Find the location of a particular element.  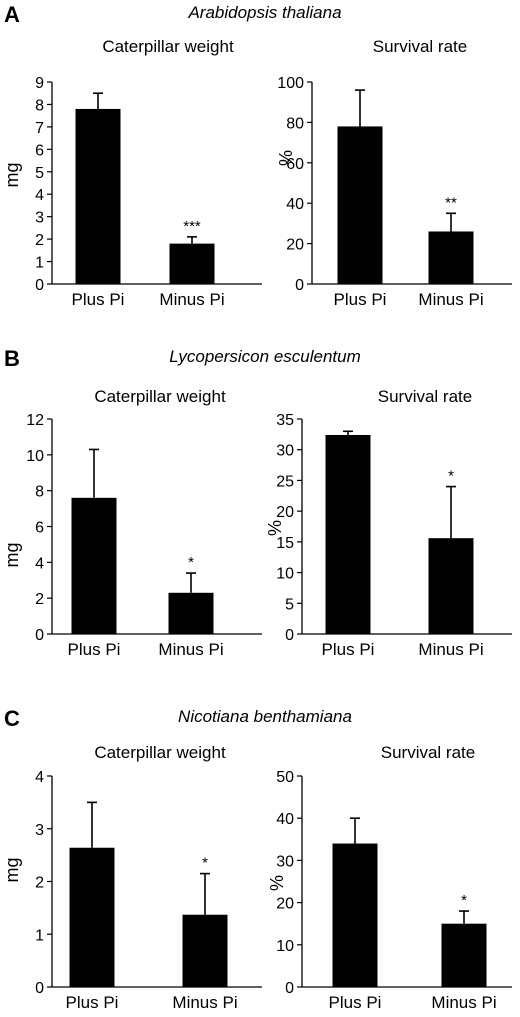

category-label-b-survival-0: Plus Pi is located at coordinates (348, 649).